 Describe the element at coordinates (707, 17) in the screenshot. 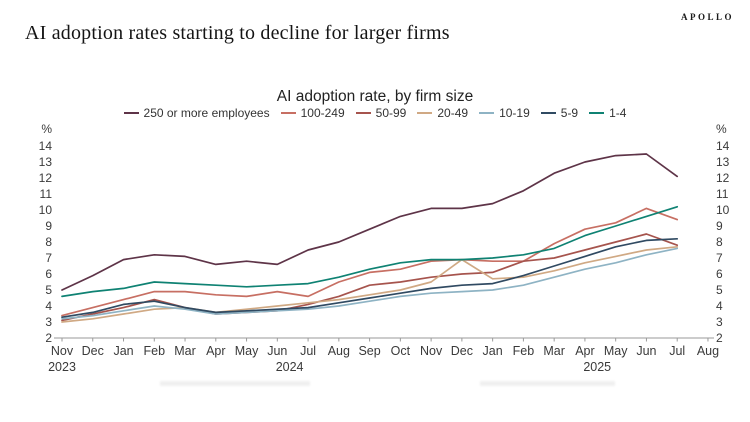

I see `apollo-logo: APOLLO` at that location.